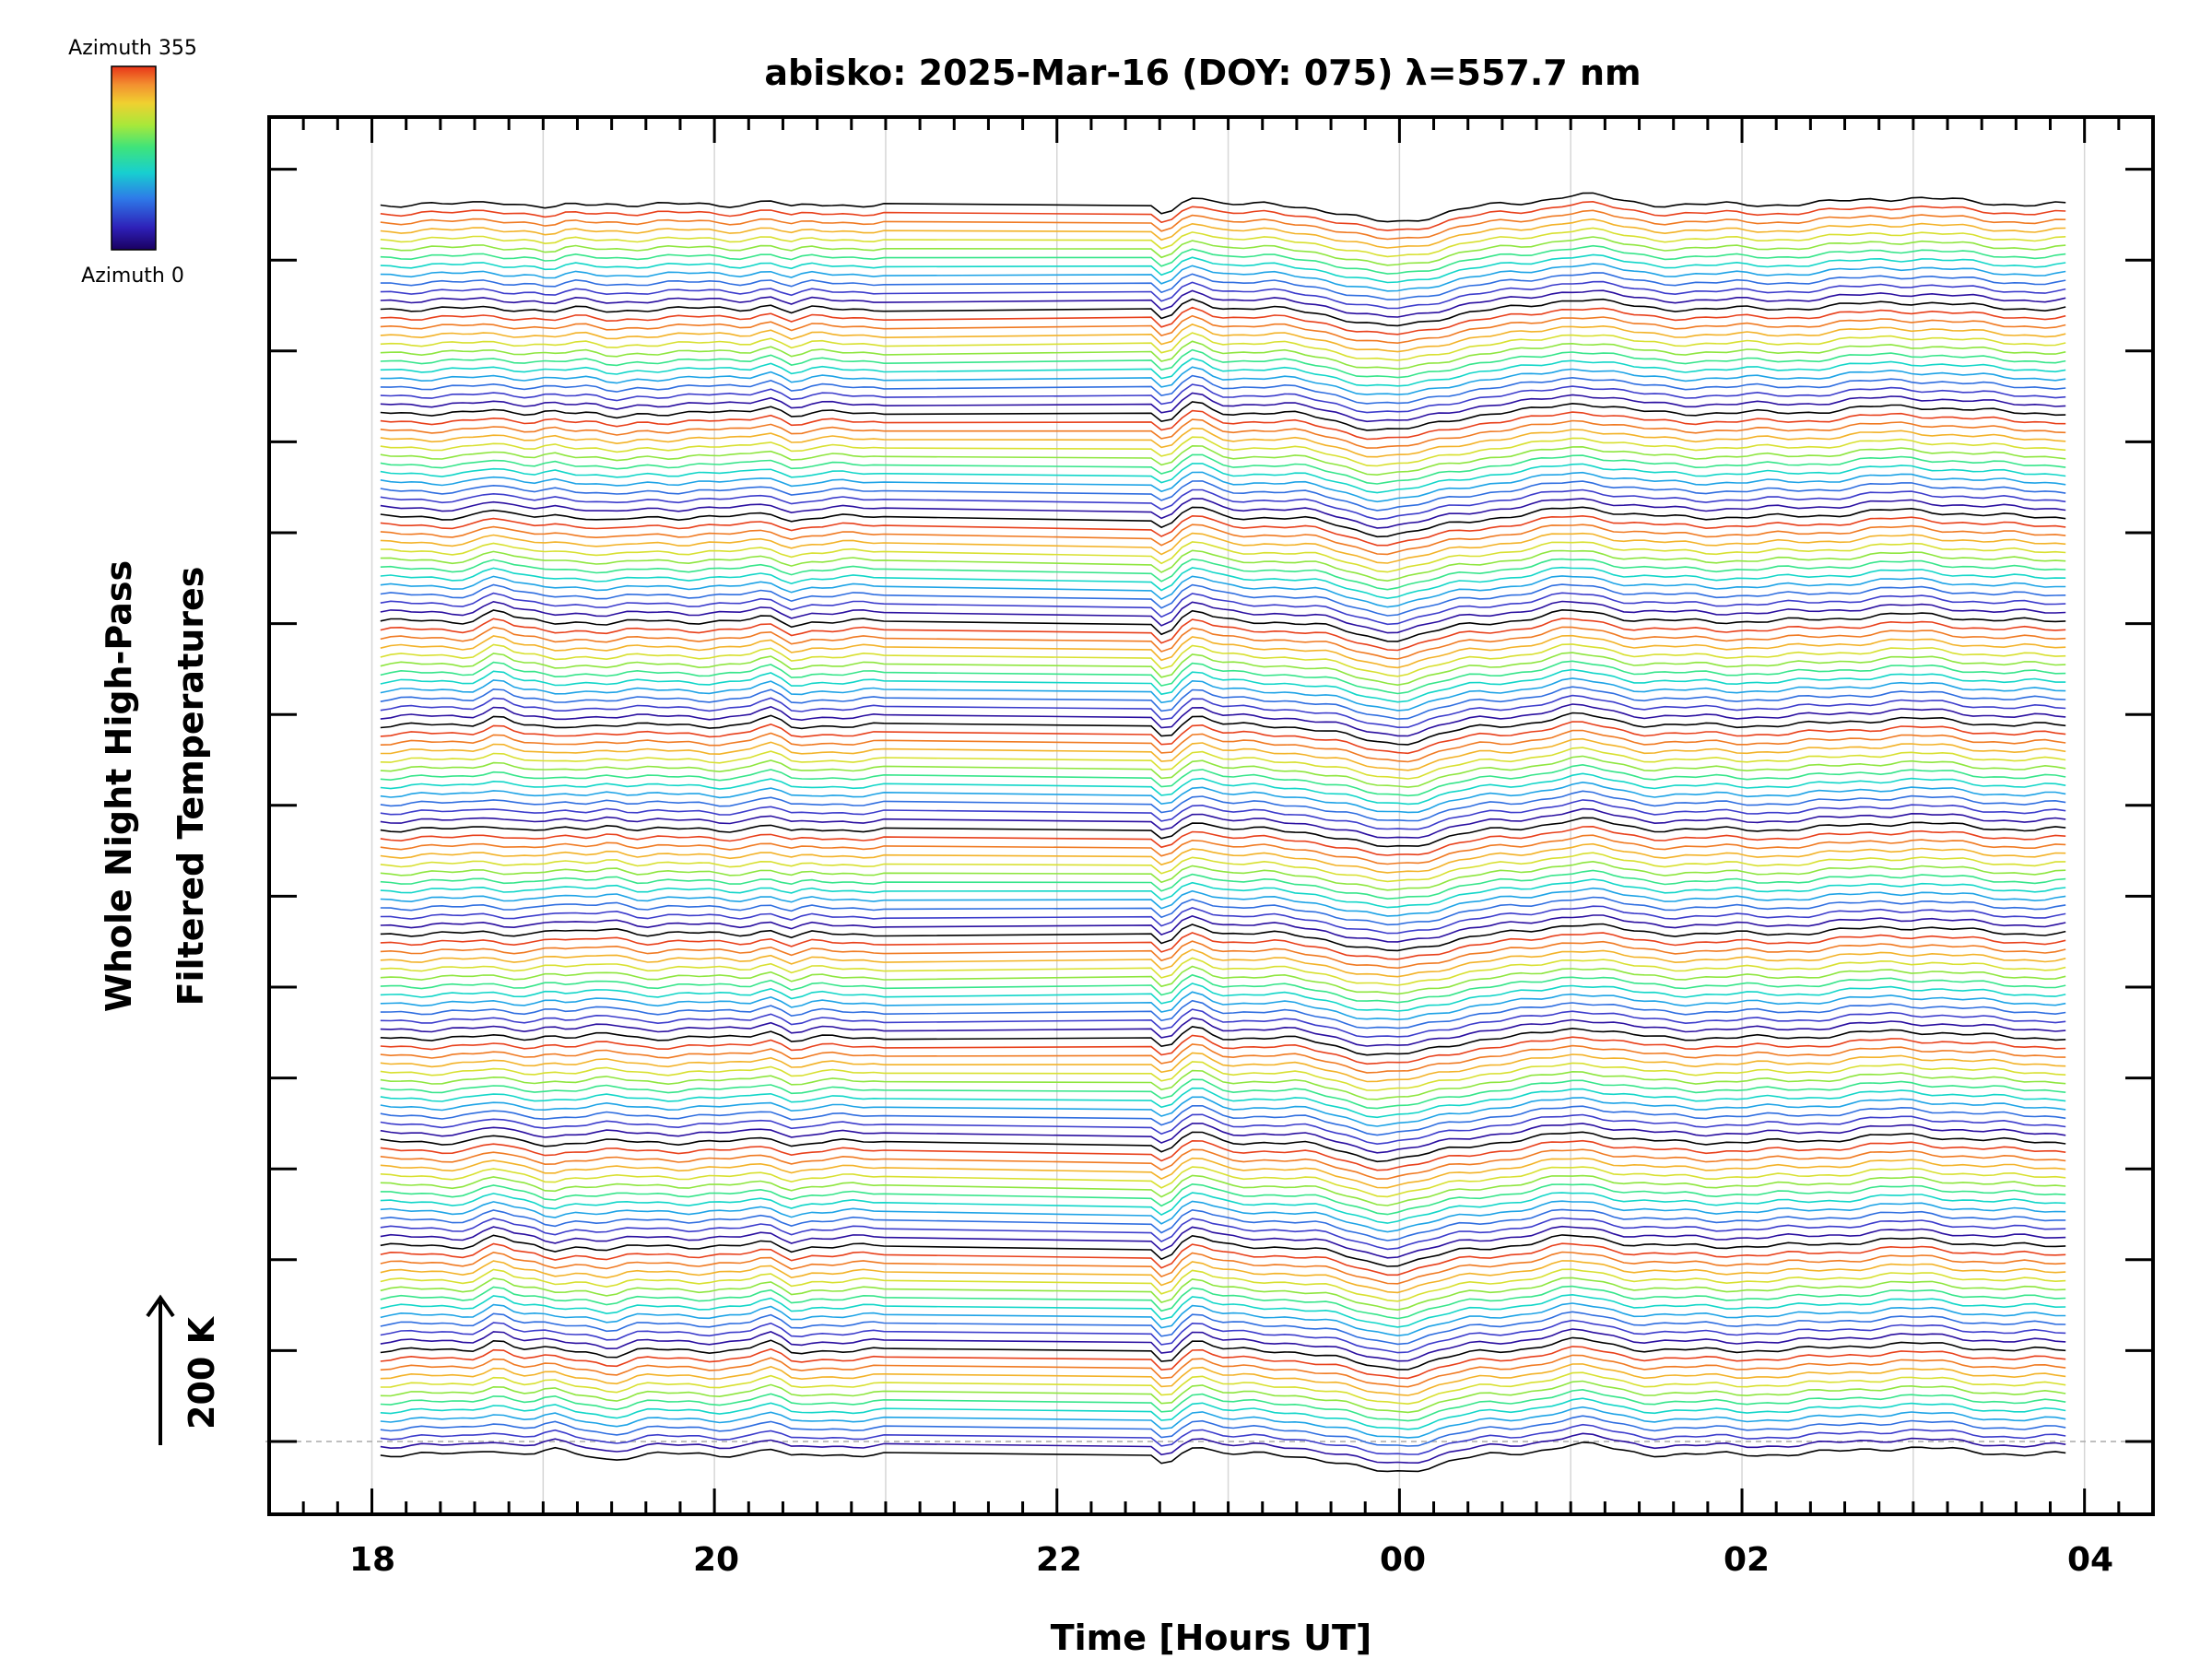  I want to click on x-tick-label: 22, so click(1059, 1560).